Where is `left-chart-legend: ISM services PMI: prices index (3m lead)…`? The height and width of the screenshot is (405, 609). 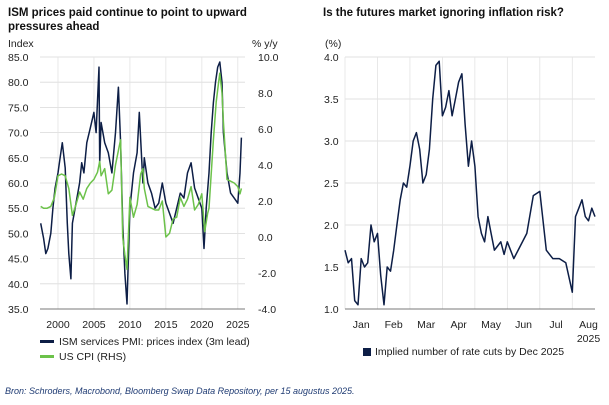 left-chart-legend: ISM services PMI: prices index (3m lead)… is located at coordinates (145, 349).